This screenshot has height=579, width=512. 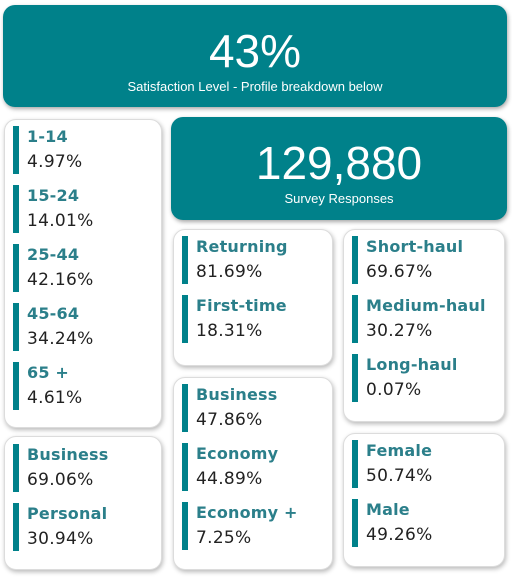 I want to click on age-group-label: 65 +, so click(x=48, y=372).